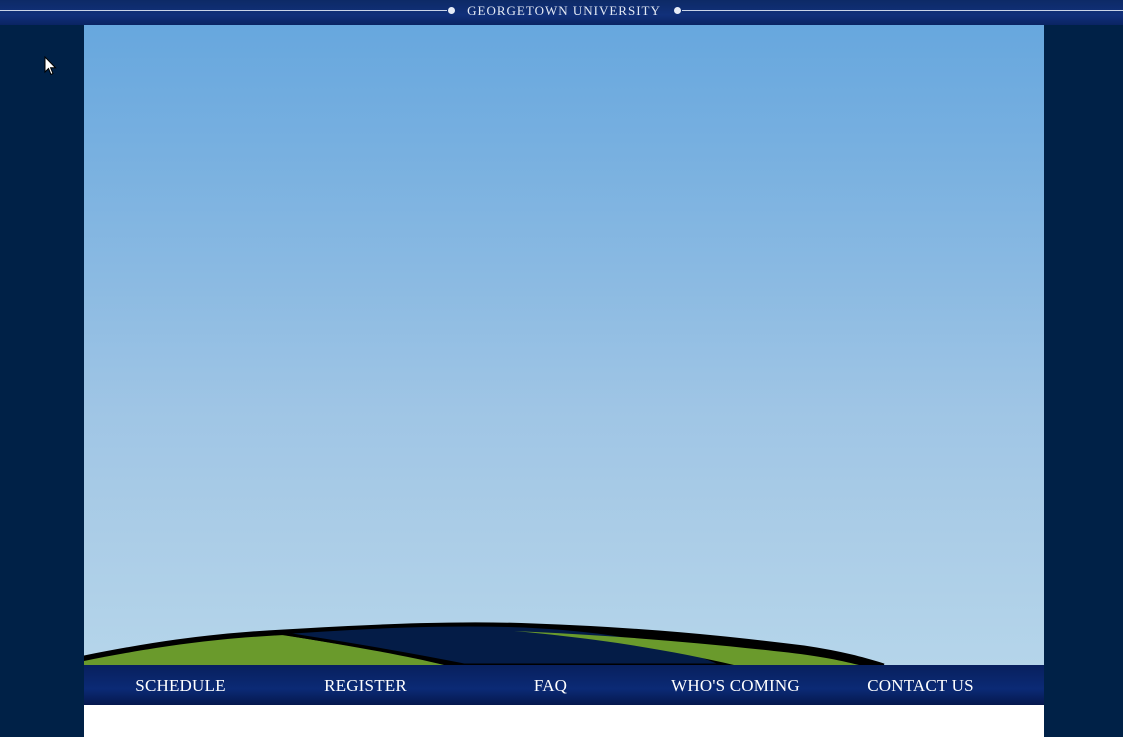 The height and width of the screenshot is (737, 1123). Describe the element at coordinates (51, 68) in the screenshot. I see `mouse-pointer-icon` at that location.